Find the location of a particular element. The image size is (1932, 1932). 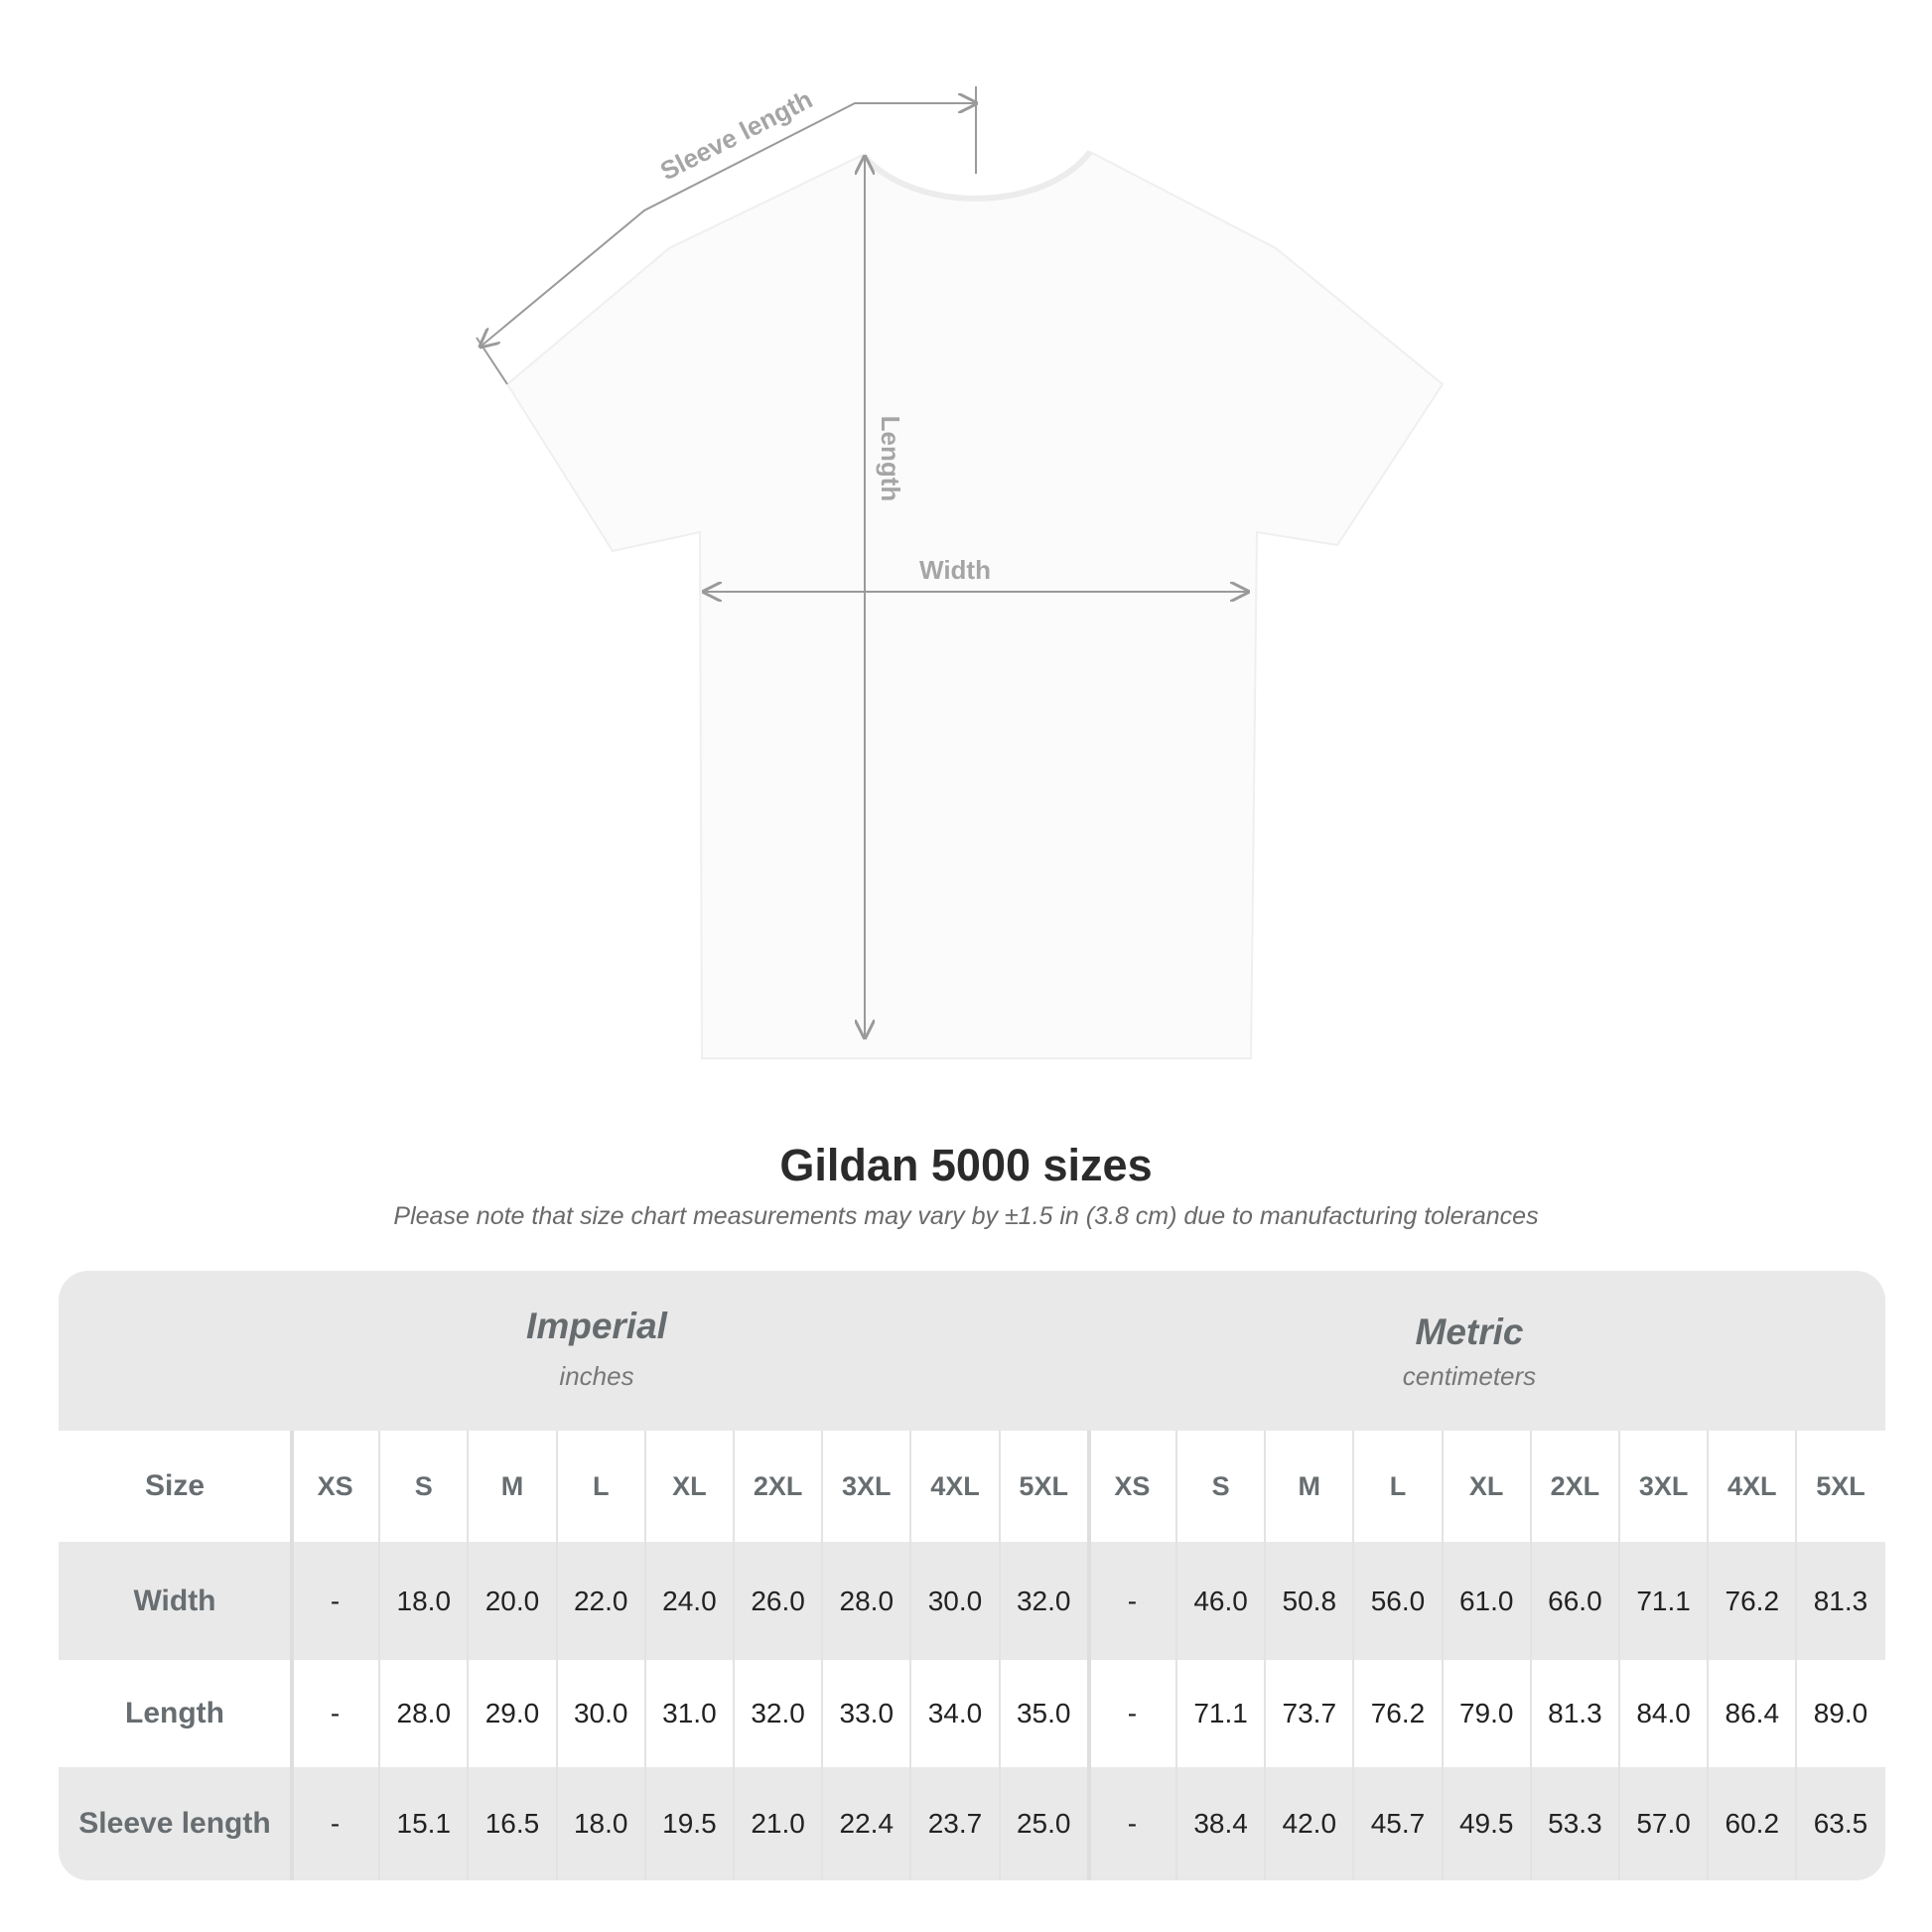

imperial-value-cell: 22.4 is located at coordinates (867, 1823).